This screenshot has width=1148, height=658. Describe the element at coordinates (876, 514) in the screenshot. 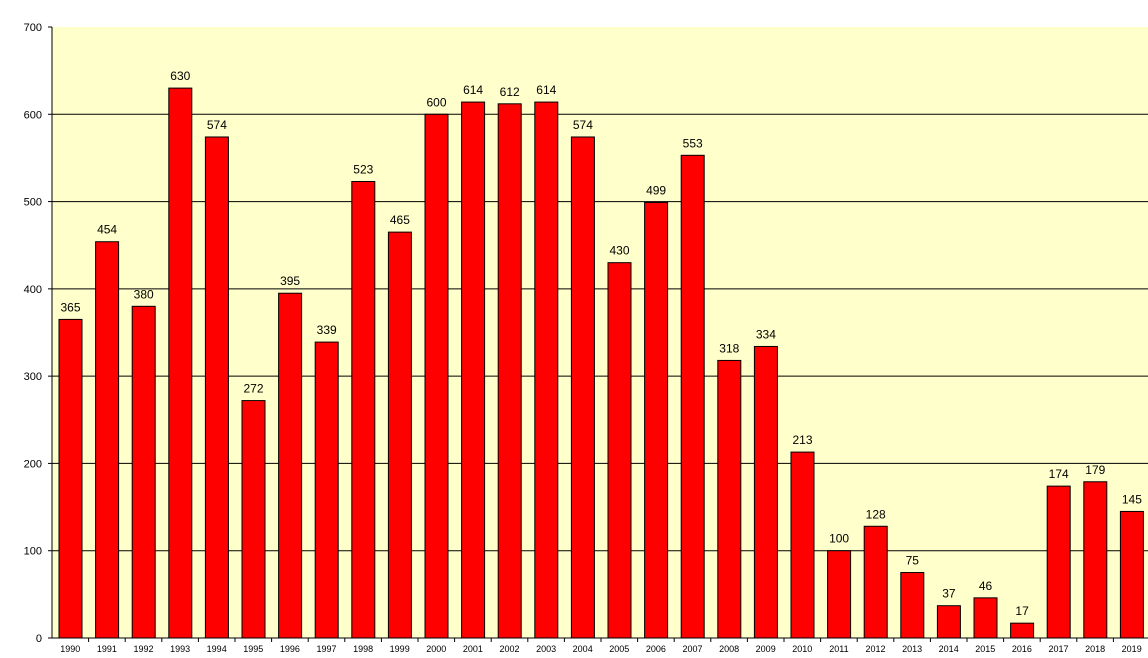

I see `data-label-2012: 128` at that location.